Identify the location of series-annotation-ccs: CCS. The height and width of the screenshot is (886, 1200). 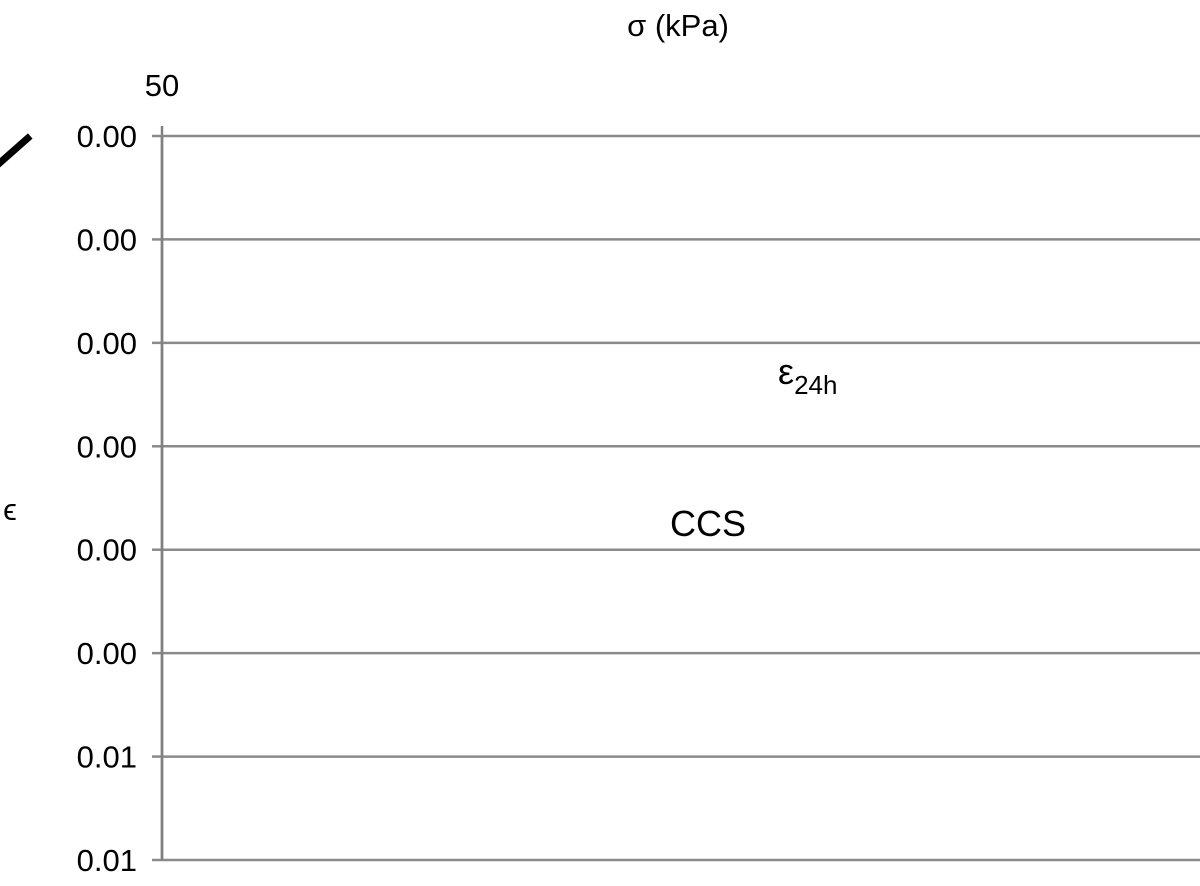
(708, 523).